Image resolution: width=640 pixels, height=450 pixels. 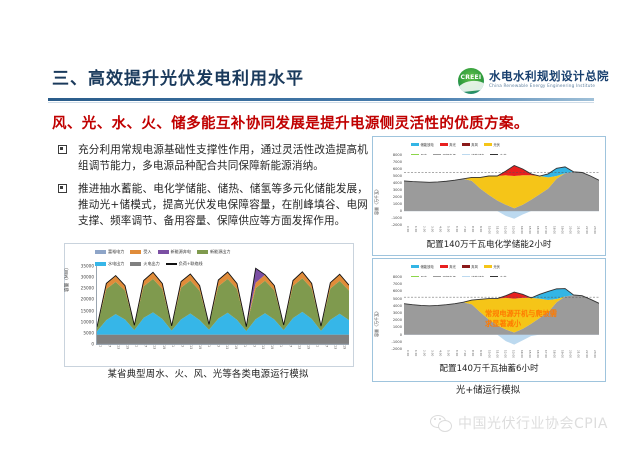 I want to click on chart-legend: 富裕电力 受入 新能源弃电 新能源出力 水电出力 火电出力 负荷+联络线, so click(x=221, y=257).